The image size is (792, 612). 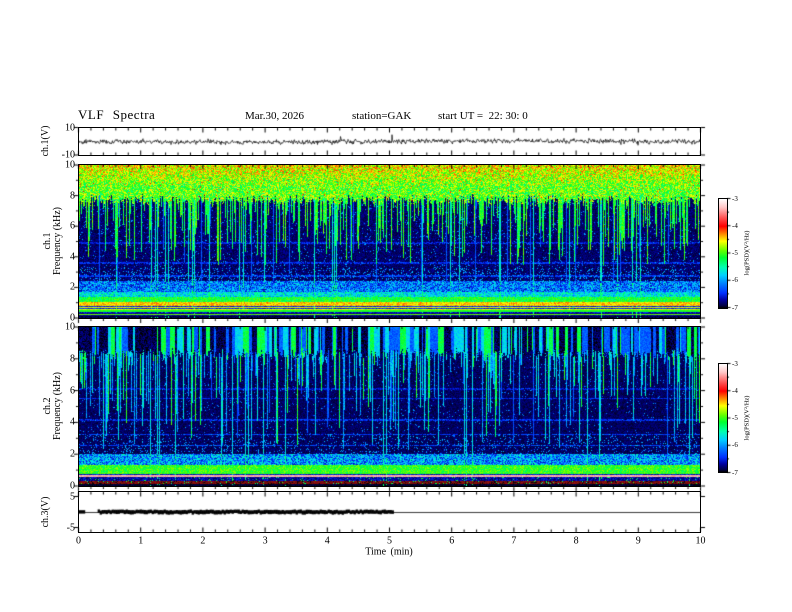 I want to click on colorbar-ch2, so click(x=723, y=418).